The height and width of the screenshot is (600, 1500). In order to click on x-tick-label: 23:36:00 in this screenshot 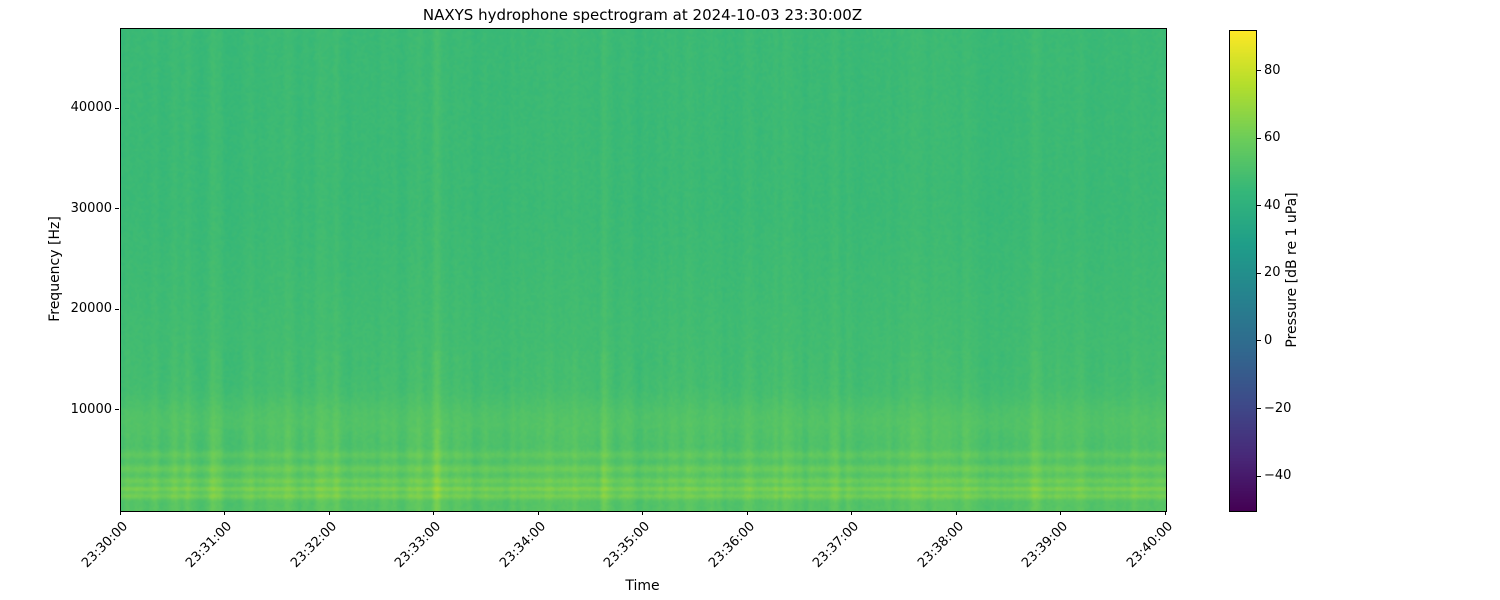, I will do `click(731, 545)`.